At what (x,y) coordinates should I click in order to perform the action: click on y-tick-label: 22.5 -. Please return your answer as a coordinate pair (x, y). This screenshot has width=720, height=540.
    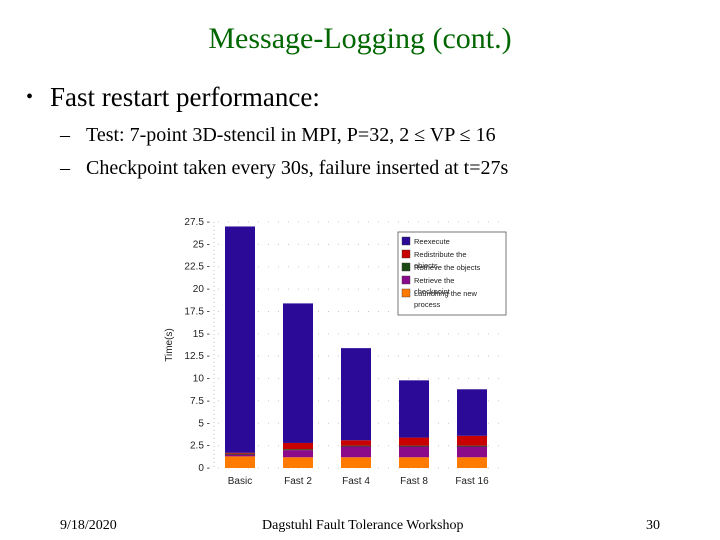
    Looking at the image, I should click on (197, 267).